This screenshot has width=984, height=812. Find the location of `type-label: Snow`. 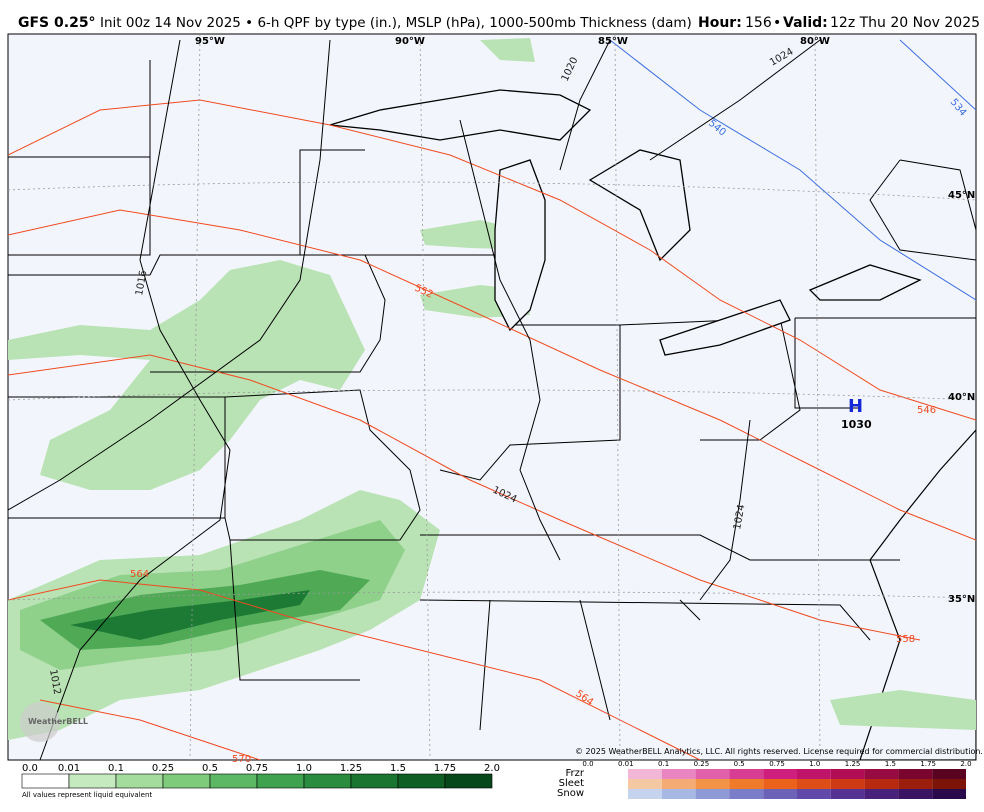

type-label: Snow is located at coordinates (570, 793).